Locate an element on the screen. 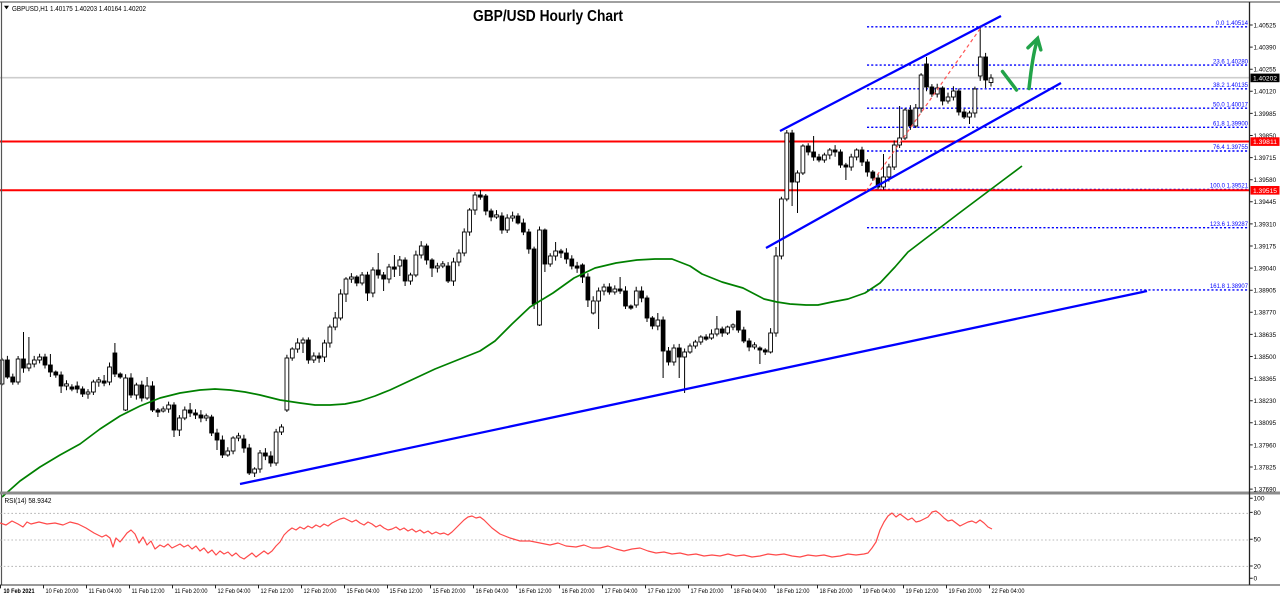 This screenshot has width=1280, height=604. svg-text: 50 is located at coordinates (1258, 540).